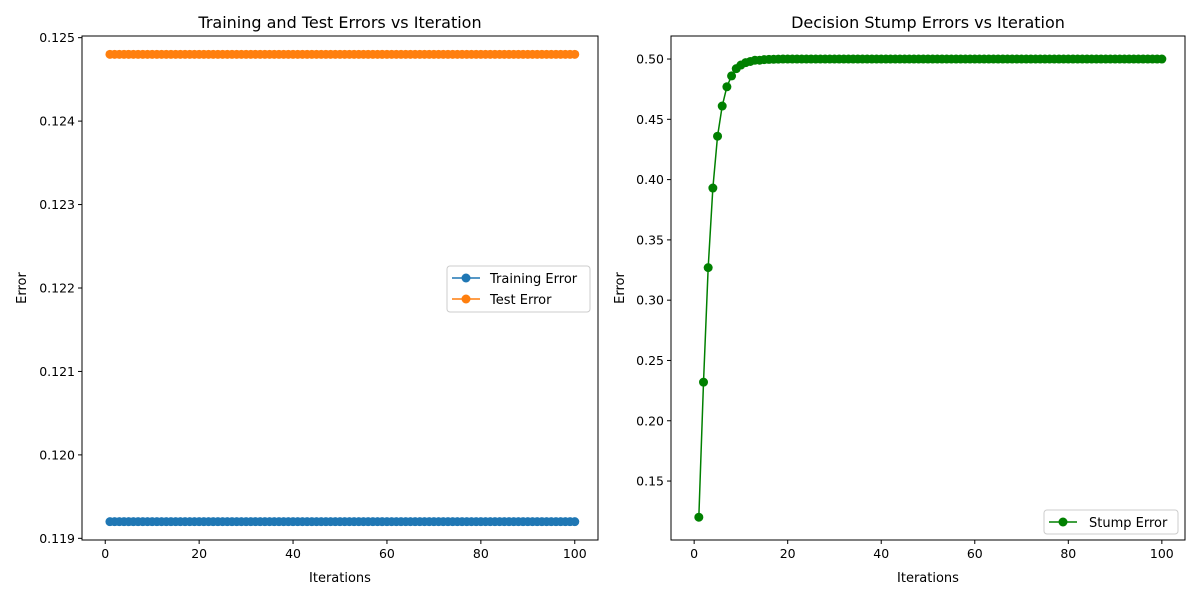 The height and width of the screenshot is (600, 1200). What do you see at coordinates (22, 288) in the screenshot?
I see `chart-left-ylabel: Error` at bounding box center [22, 288].